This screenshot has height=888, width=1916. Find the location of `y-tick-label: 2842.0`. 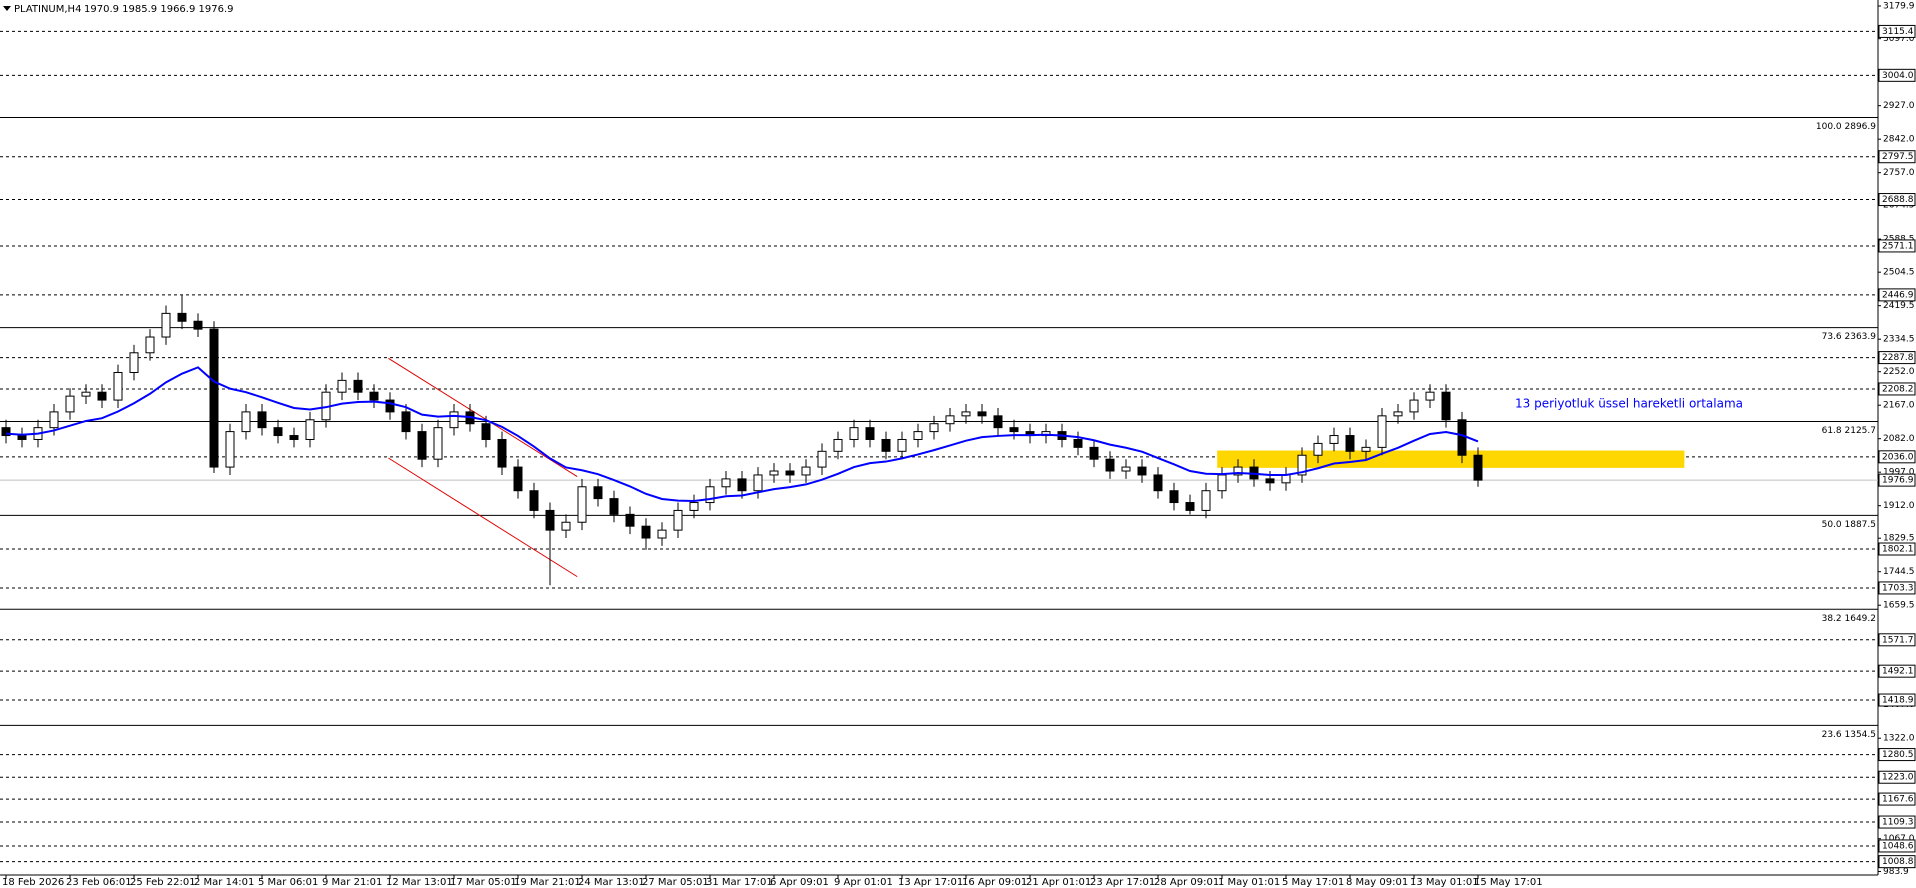

y-tick-label: 2842.0 is located at coordinates (1899, 140).